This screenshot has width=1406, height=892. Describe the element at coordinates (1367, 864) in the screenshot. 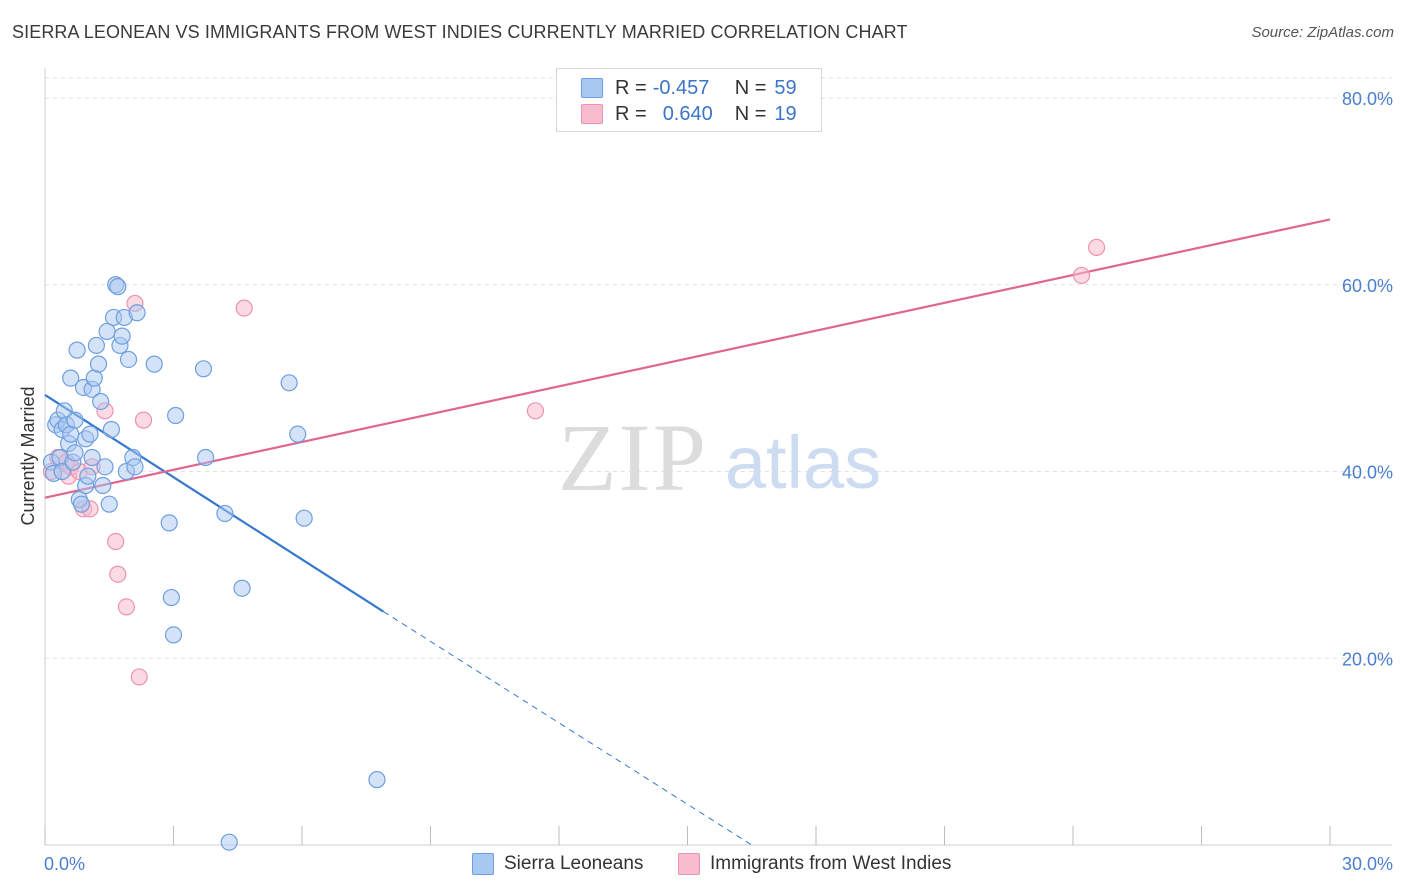

I see `x-tick-label-max: 30.0%` at that location.